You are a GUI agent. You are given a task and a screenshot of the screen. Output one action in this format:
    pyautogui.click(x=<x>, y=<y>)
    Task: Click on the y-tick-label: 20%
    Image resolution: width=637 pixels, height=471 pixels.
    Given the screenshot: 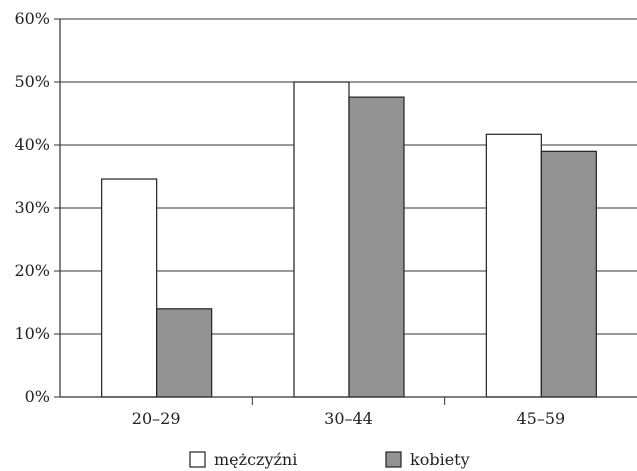 What is the action you would take?
    pyautogui.click(x=32, y=270)
    